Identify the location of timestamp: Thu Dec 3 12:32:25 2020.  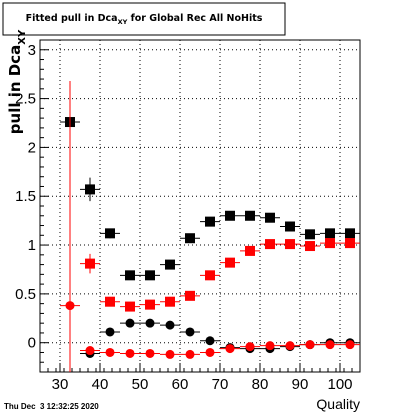
(51, 406).